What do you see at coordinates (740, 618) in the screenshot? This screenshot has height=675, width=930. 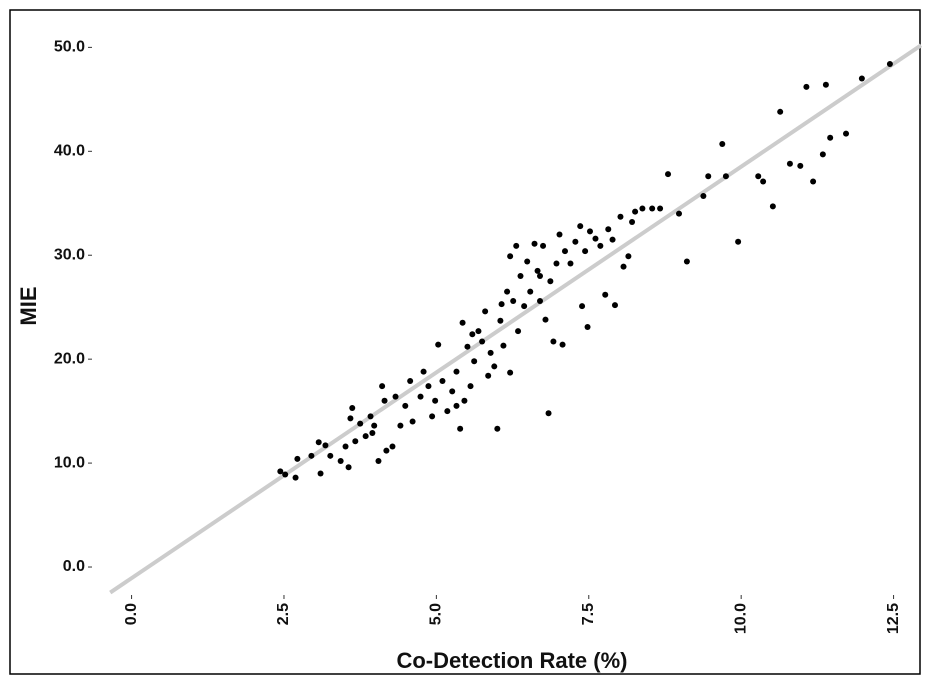 I see `x-tick-label: 10.0` at bounding box center [740, 618].